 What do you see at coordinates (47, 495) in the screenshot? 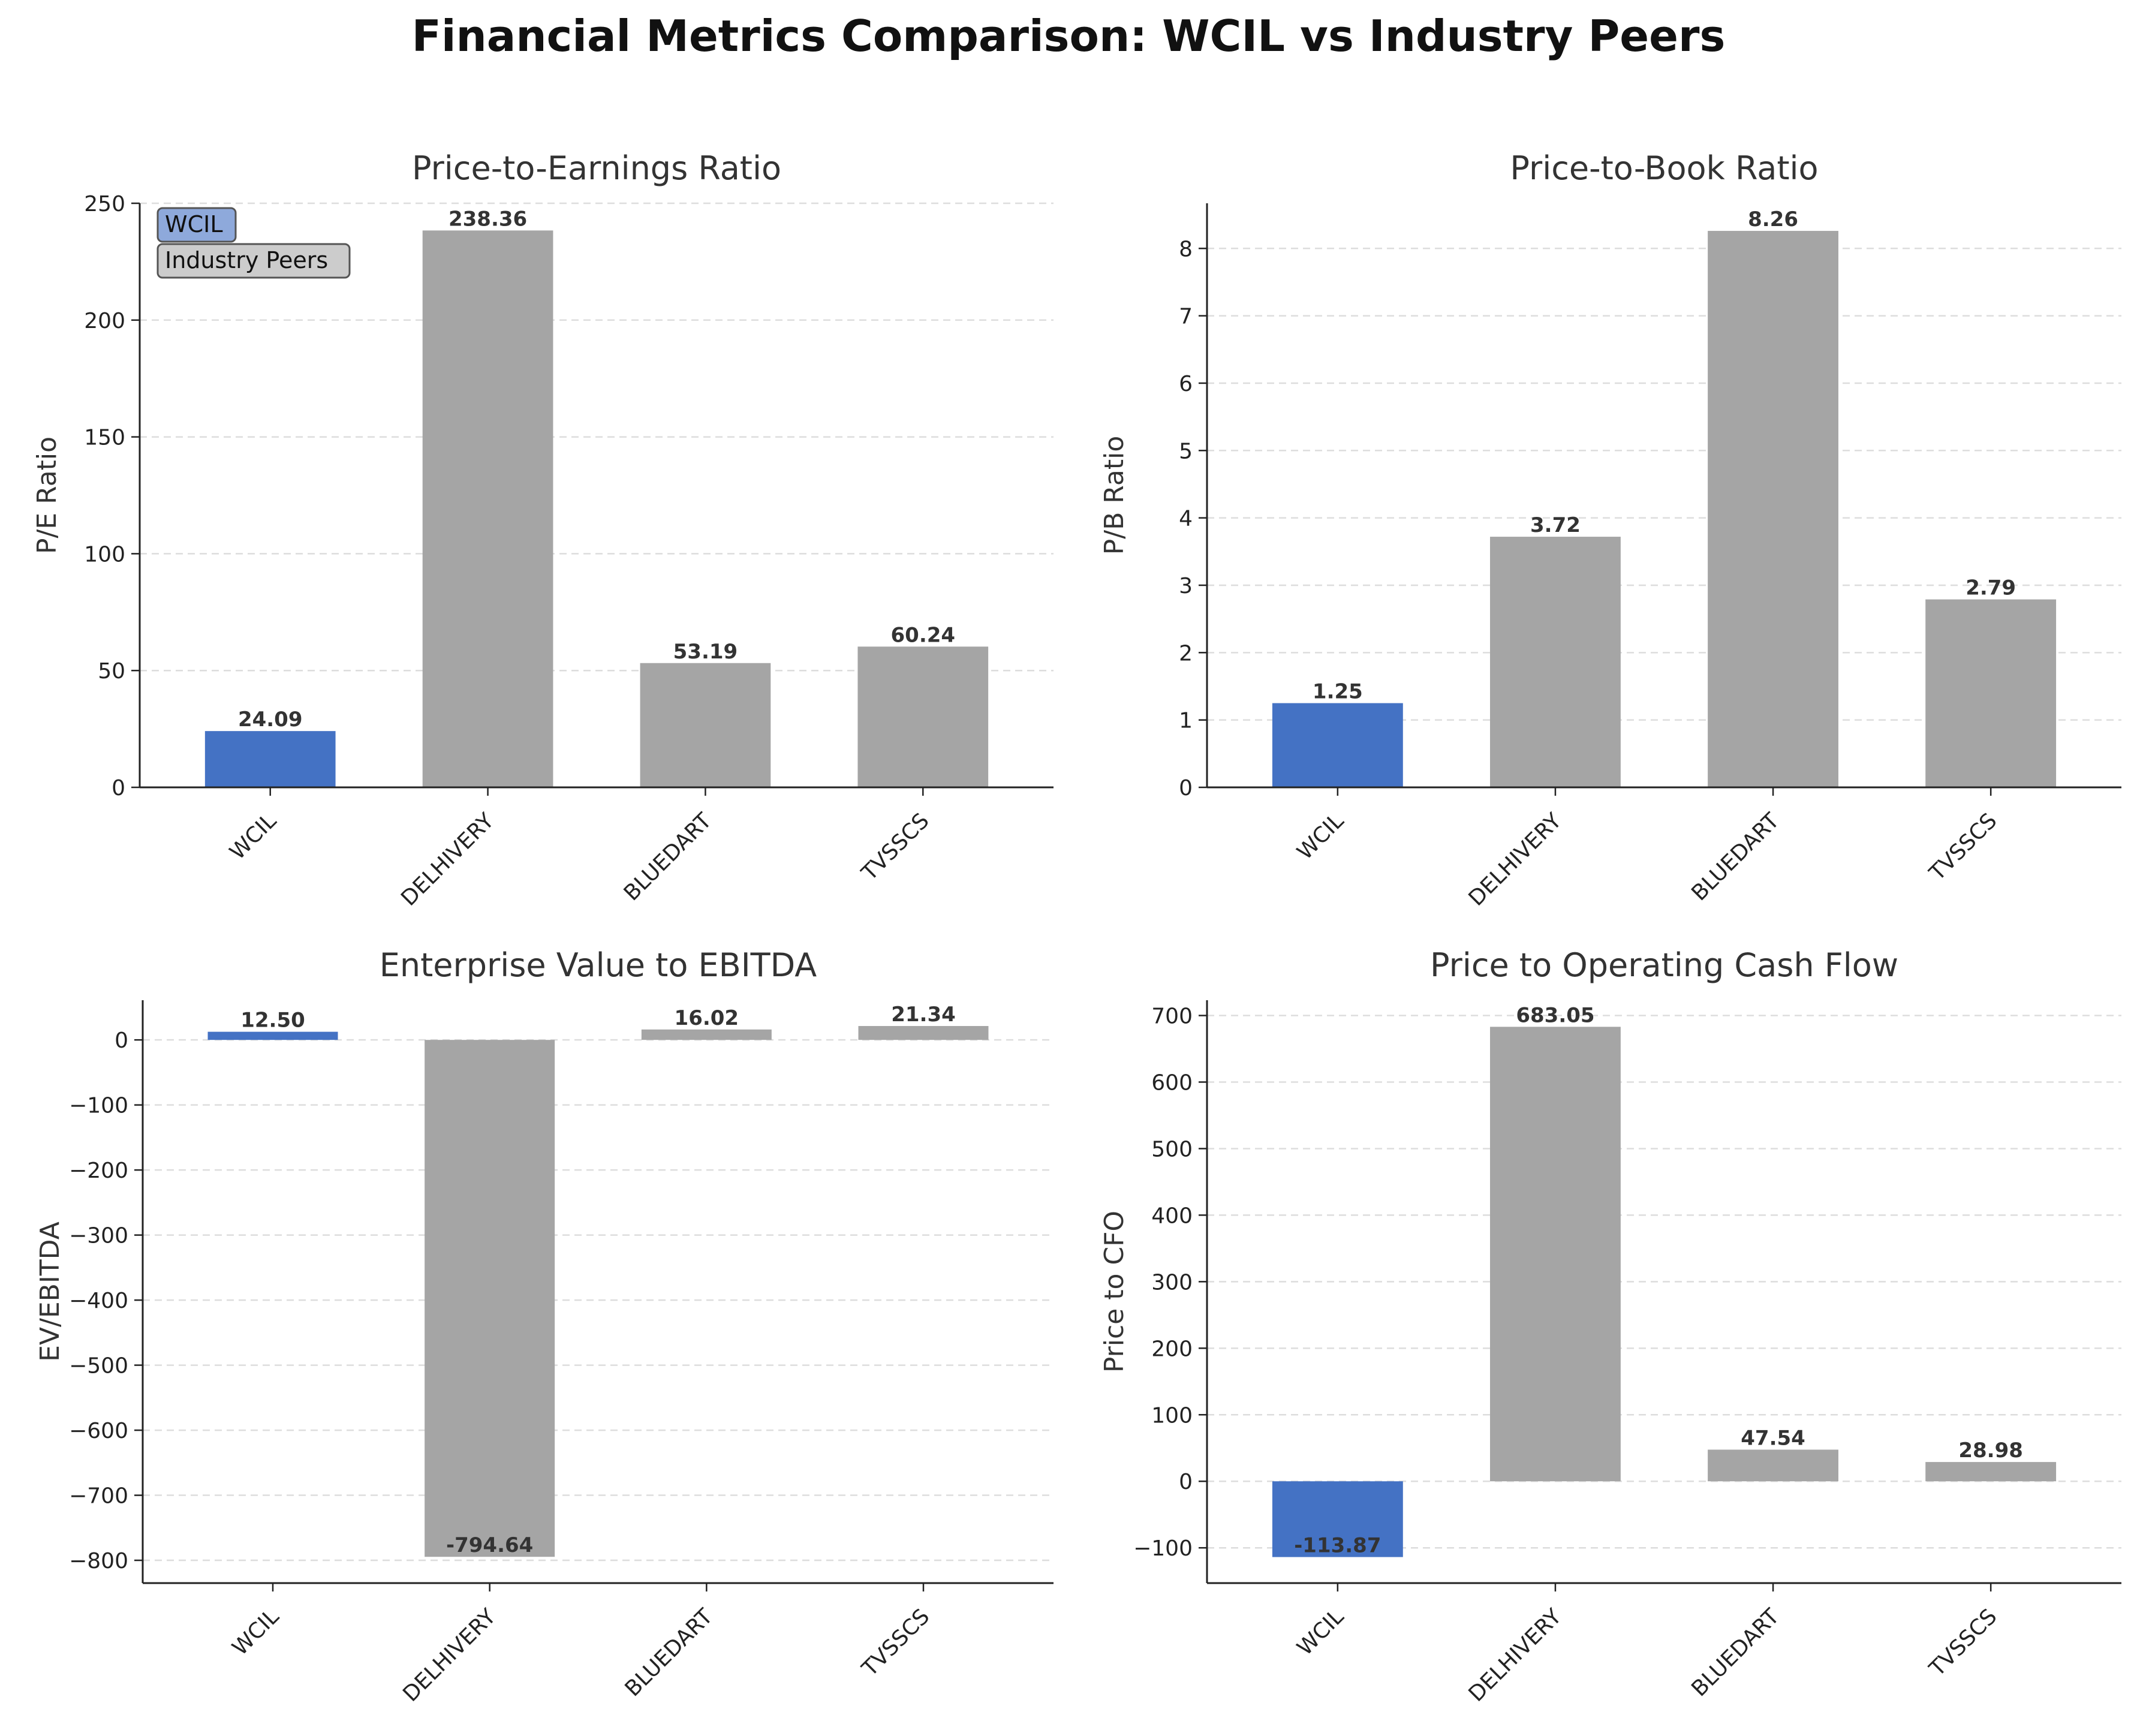
I see `y-axis-label: P/E Ratio` at bounding box center [47, 495].